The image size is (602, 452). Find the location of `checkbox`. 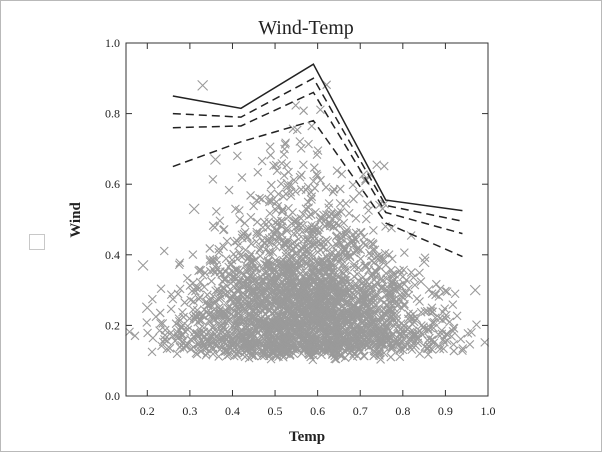

checkbox is located at coordinates (37, 242).